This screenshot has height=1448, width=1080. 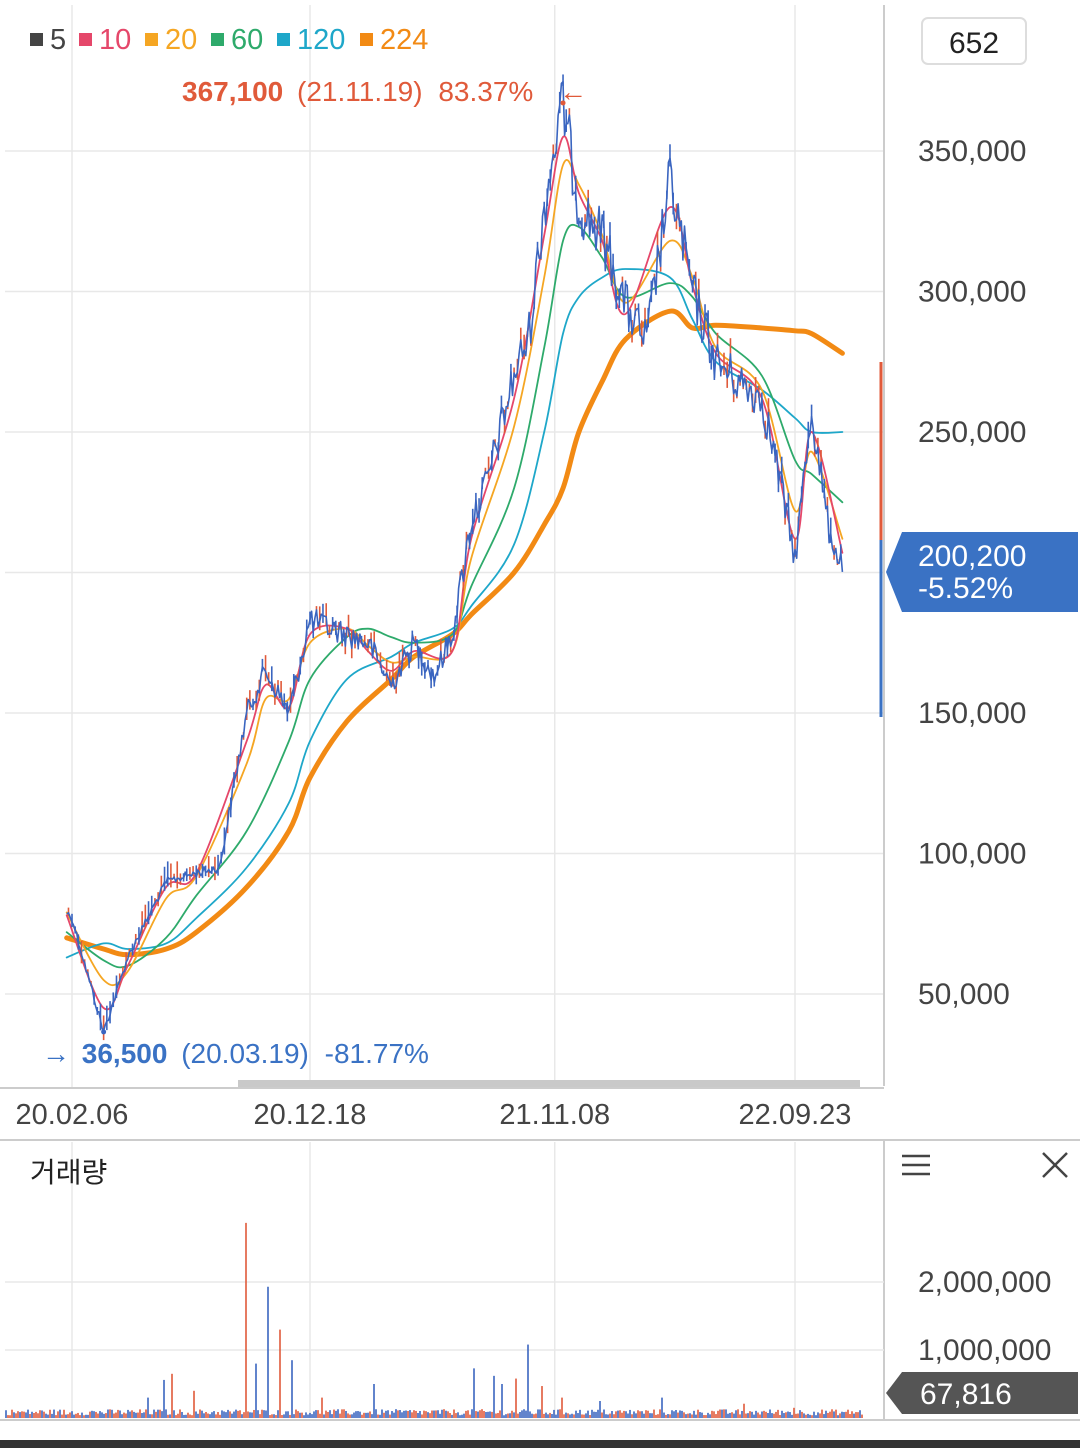 What do you see at coordinates (104, 1032) in the screenshot?
I see `low-point` at bounding box center [104, 1032].